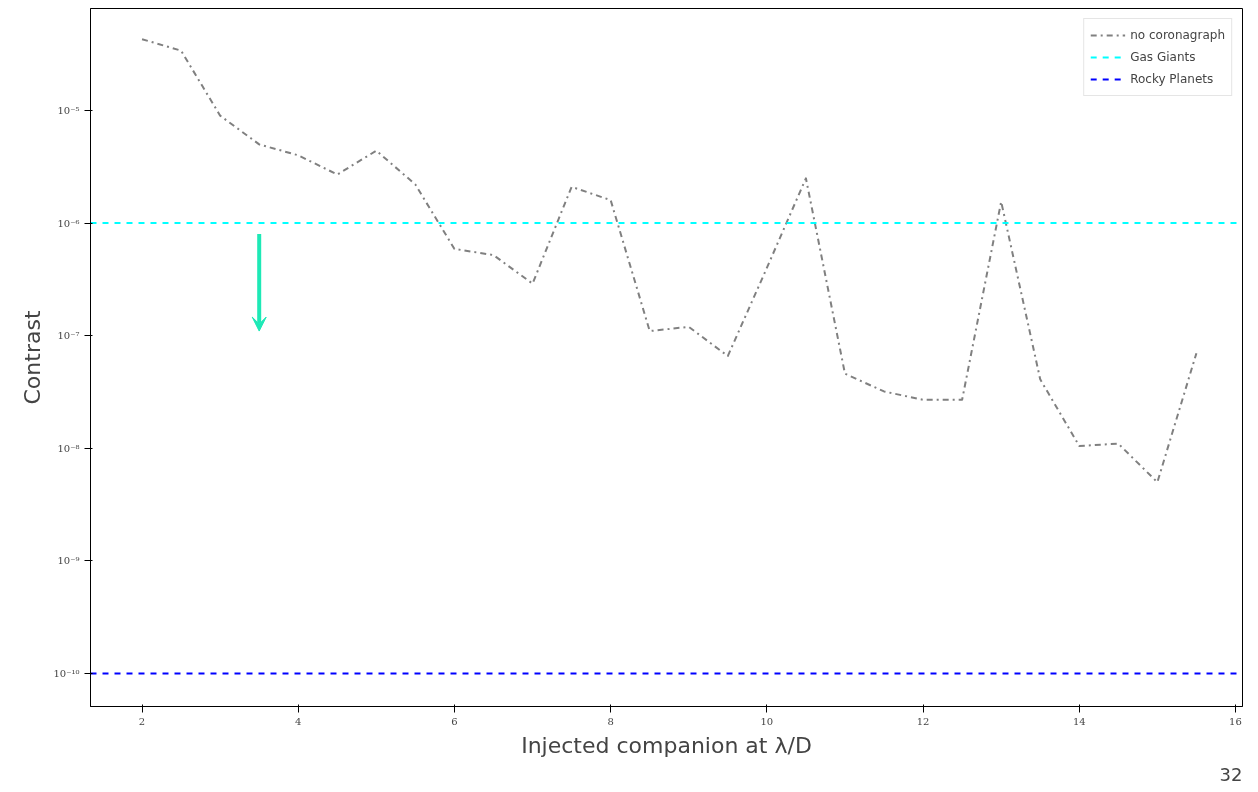  What do you see at coordinates (1235, 721) in the screenshot?
I see `x-tick-label: 16` at bounding box center [1235, 721].